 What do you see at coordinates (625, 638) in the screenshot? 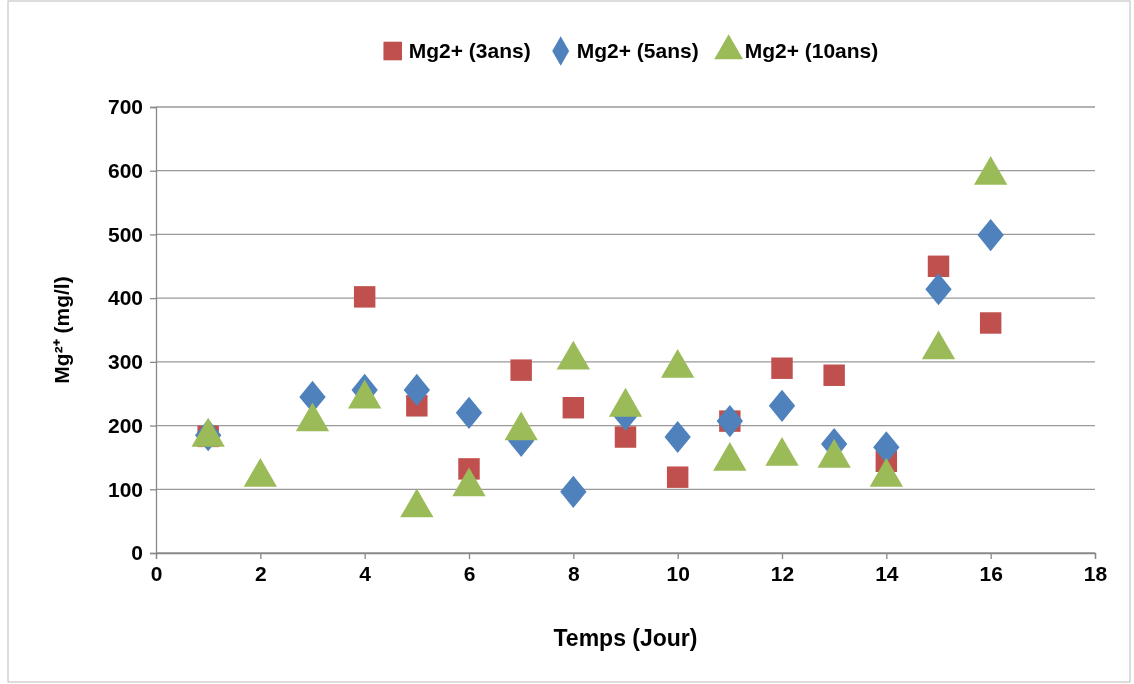
I see `x-axis-title: Temps (Jour)` at bounding box center [625, 638].